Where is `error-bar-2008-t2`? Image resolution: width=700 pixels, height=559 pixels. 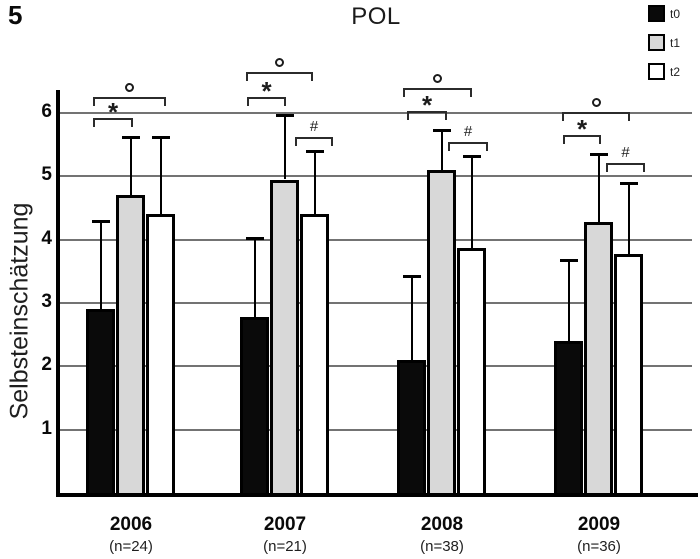
error-bar-2008-t2 is located at coordinates (471, 202).